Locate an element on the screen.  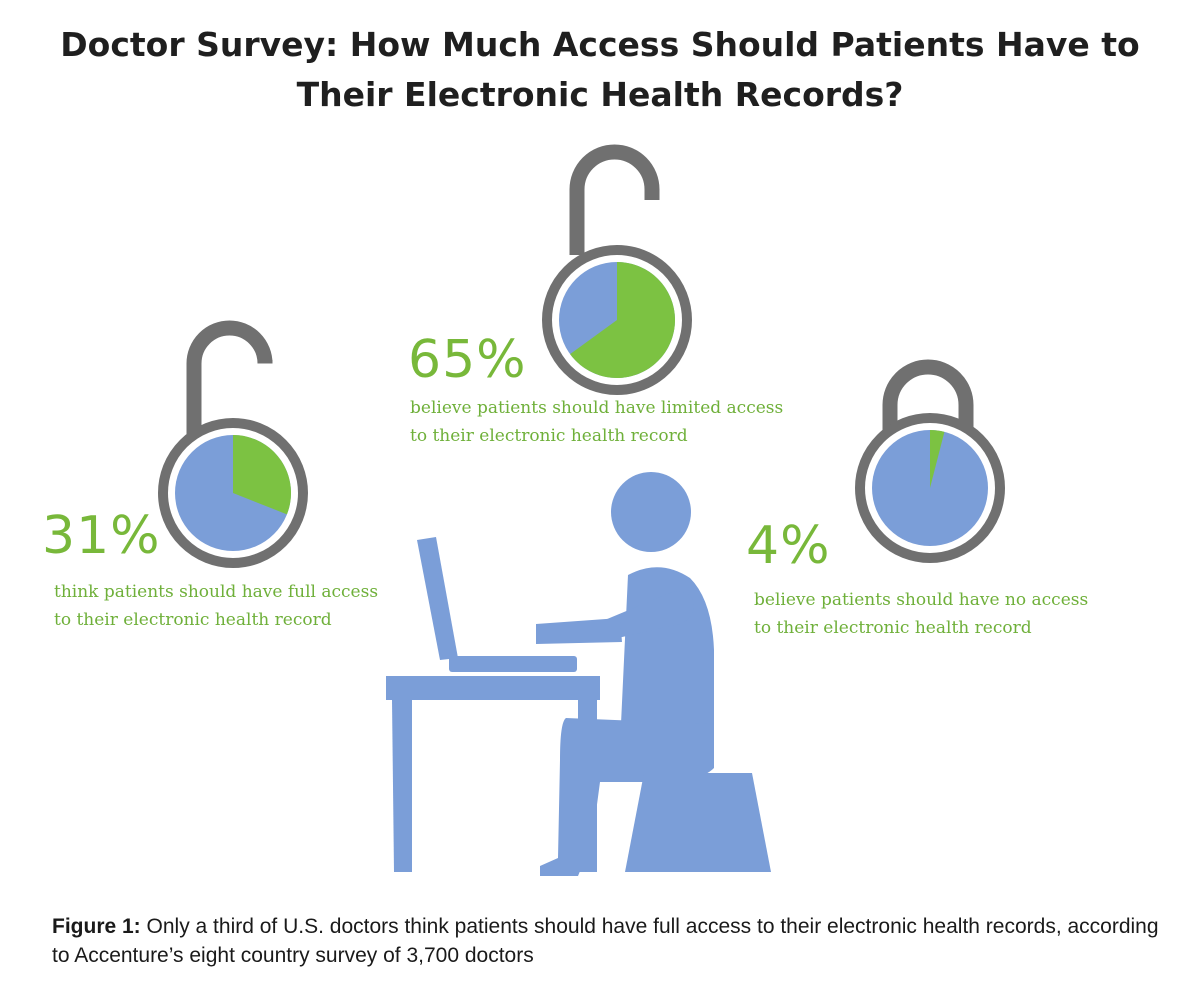
doctor-forearm is located at coordinates (579, 631).